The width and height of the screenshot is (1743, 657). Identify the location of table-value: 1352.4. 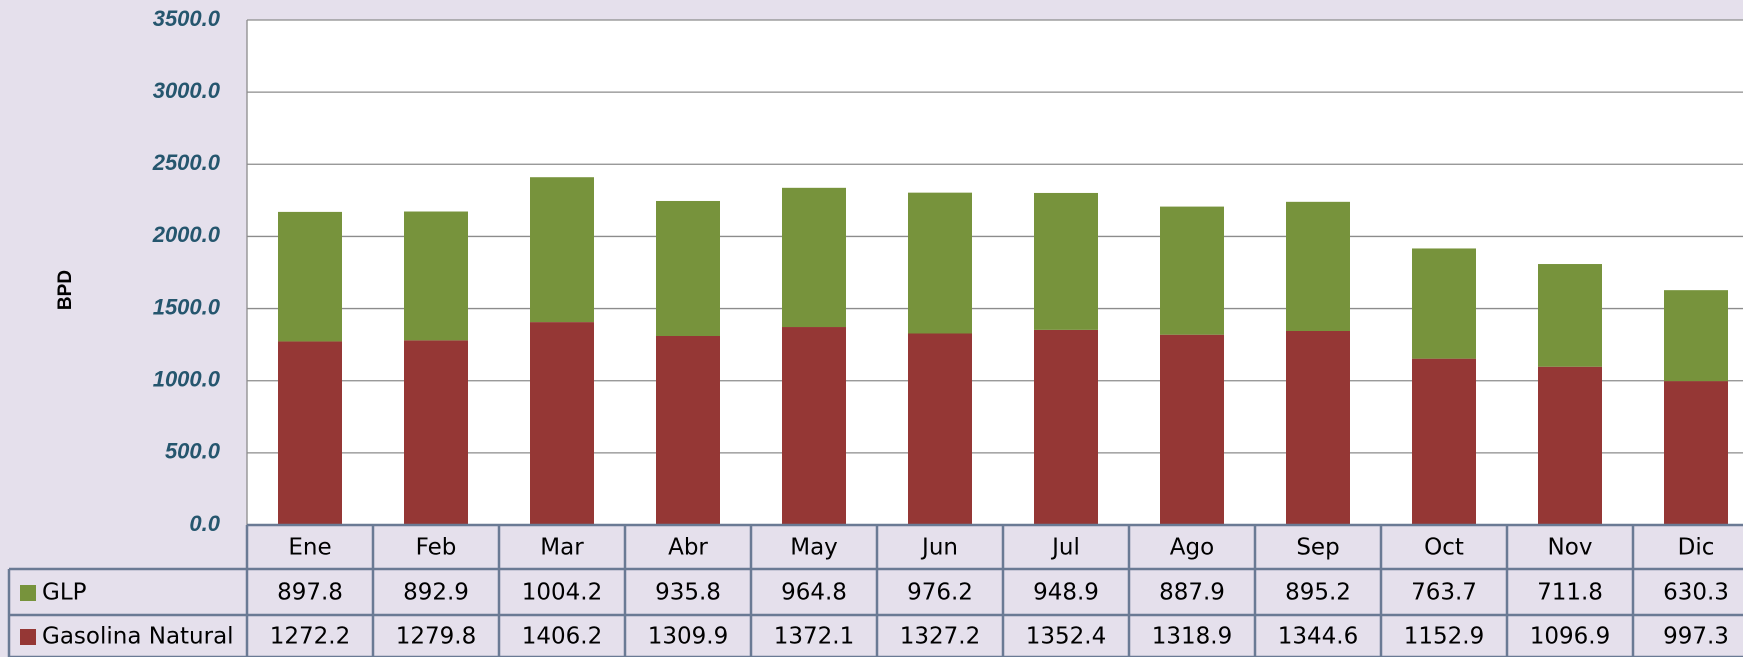
(1066, 637).